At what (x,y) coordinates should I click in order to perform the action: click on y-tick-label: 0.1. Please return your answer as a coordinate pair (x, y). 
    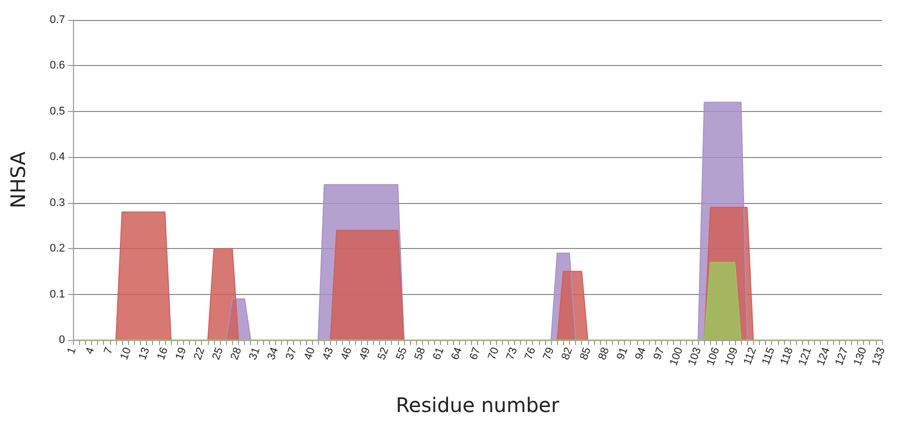
    Looking at the image, I should click on (57, 294).